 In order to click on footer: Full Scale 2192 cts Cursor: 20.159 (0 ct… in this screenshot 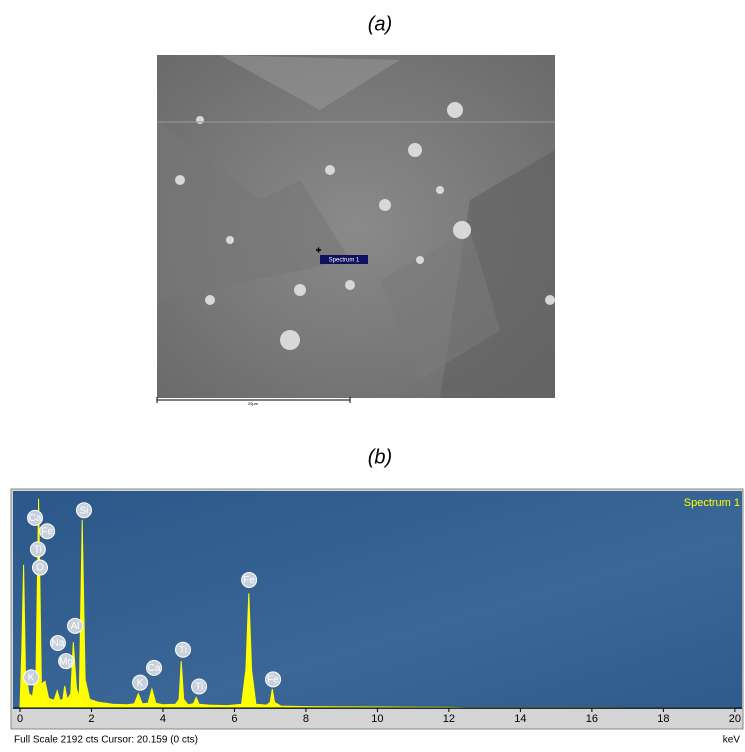, I will do `click(106, 740)`.